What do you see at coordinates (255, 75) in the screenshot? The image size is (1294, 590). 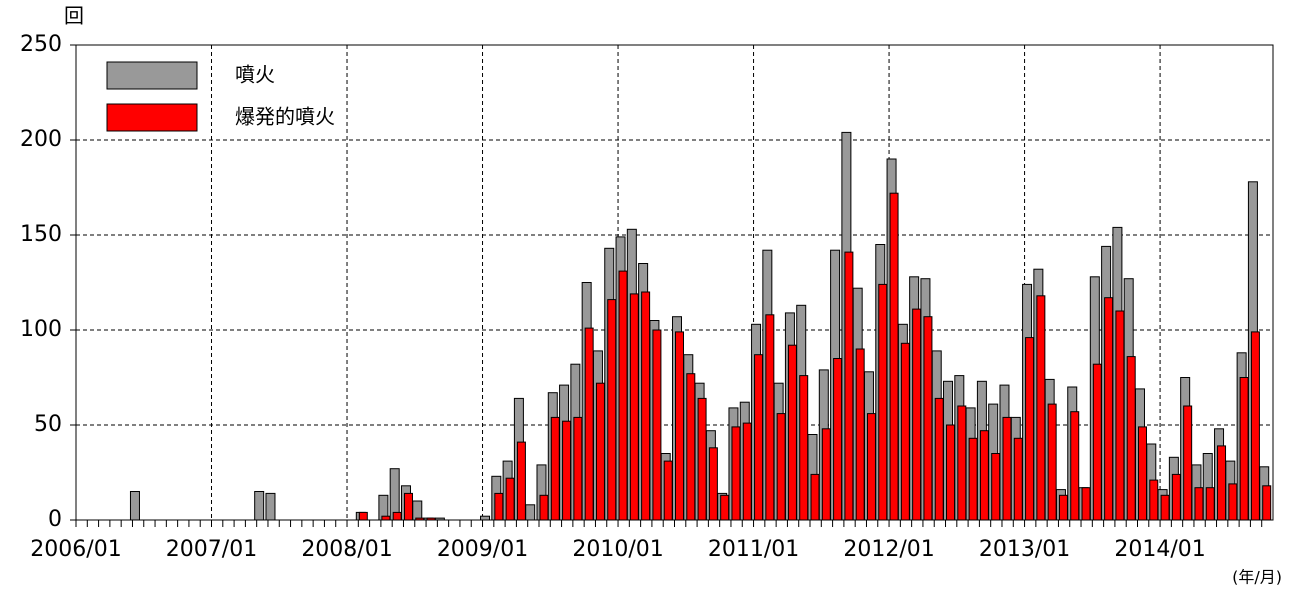 I see `legend-label: 噴火` at bounding box center [255, 75].